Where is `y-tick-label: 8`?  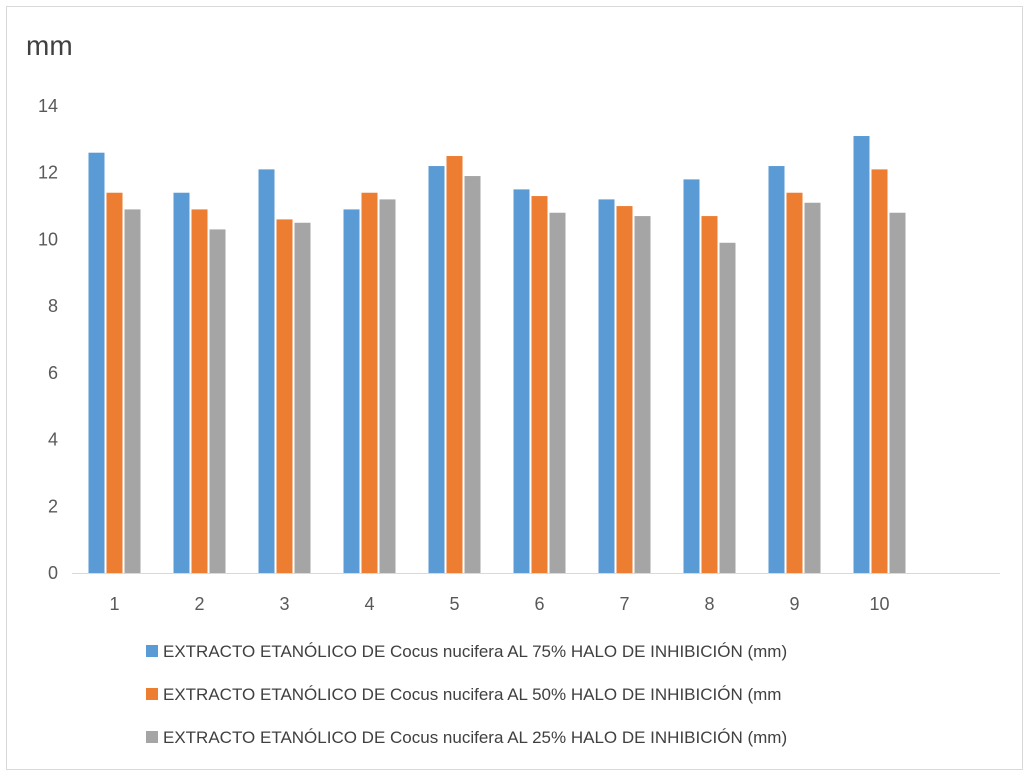
y-tick-label: 8 is located at coordinates (53, 306).